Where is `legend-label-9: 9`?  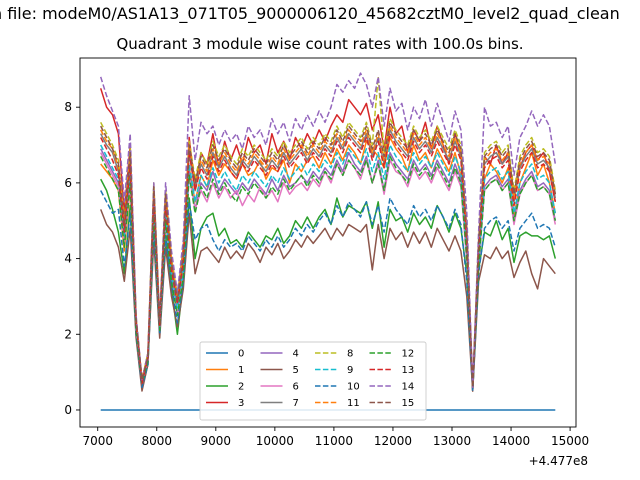
legend-label-9: 9 is located at coordinates (350, 370).